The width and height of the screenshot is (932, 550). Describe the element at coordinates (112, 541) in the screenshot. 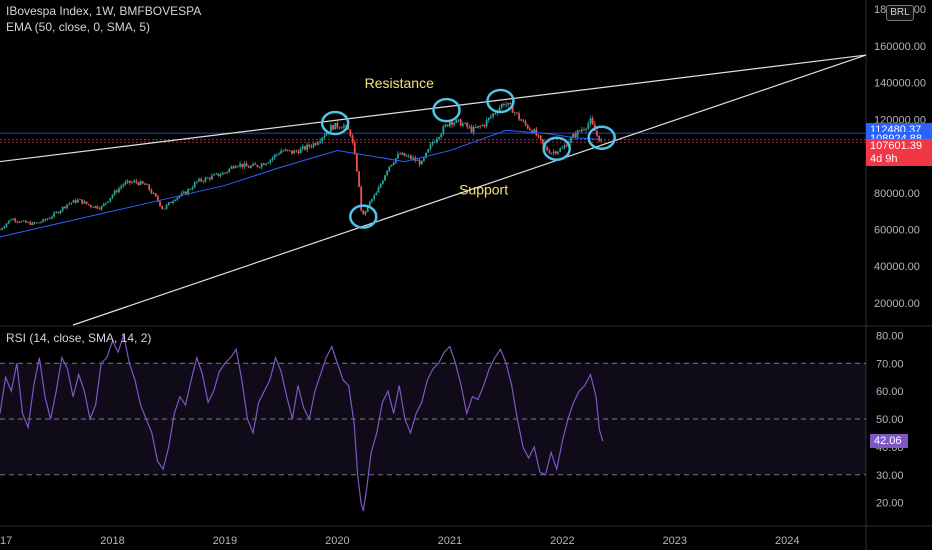

I see `time-tick-label: 2018` at that location.